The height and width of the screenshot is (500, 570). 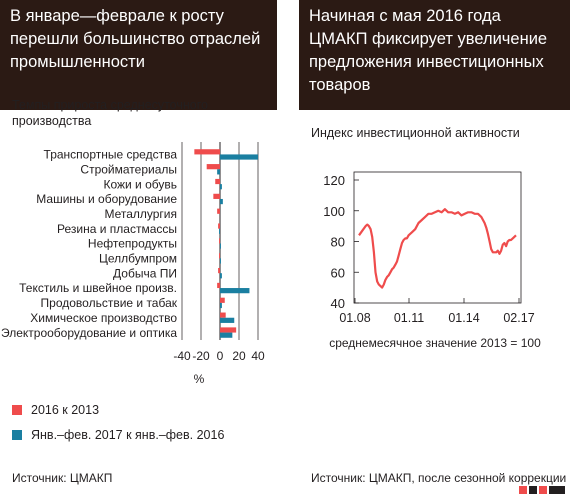 I want to click on legend-swatch-blue, so click(x=17, y=435).